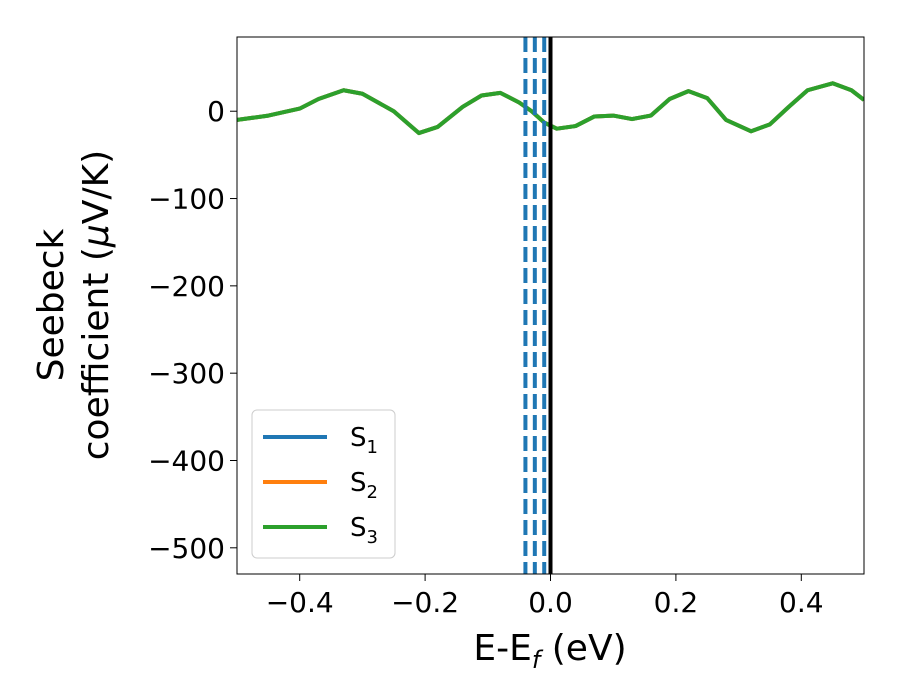  Describe the element at coordinates (364, 440) in the screenshot. I see `legend-label-s1: S1` at that location.